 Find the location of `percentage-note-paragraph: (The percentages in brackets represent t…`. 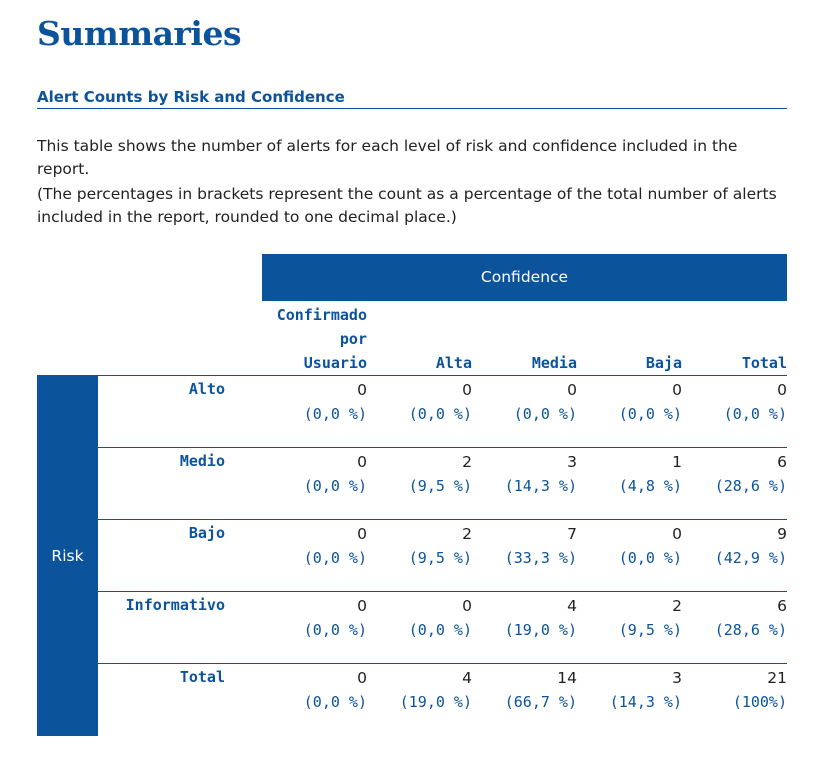

percentage-note-paragraph: (The percentages in brackets represent t… is located at coordinates (407, 205).